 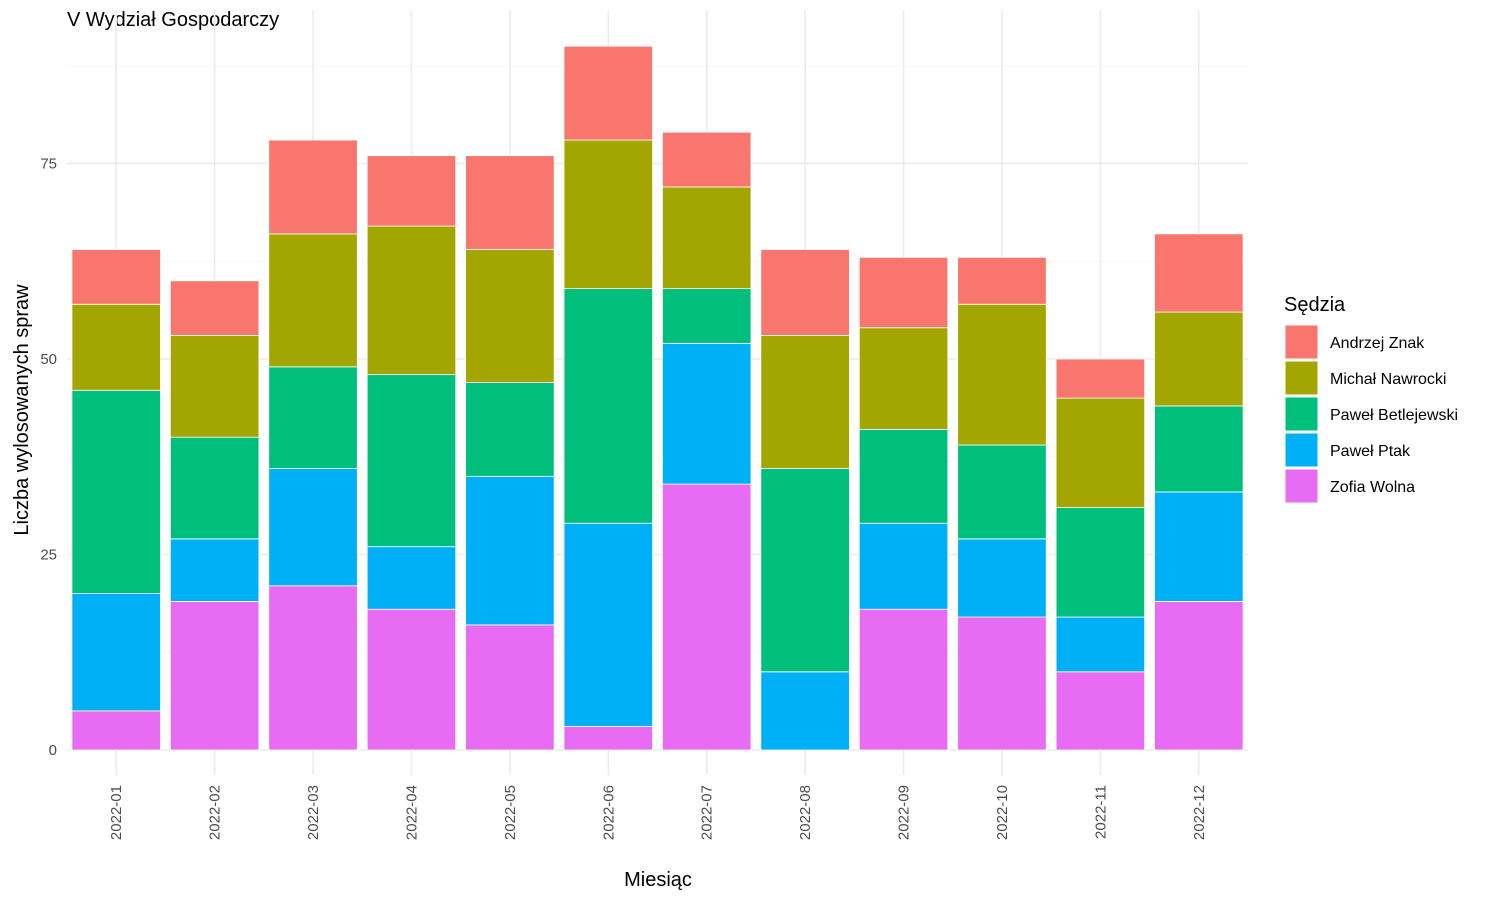 What do you see at coordinates (1199, 676) in the screenshot?
I see `bar-2022-12-zofia-wolna` at bounding box center [1199, 676].